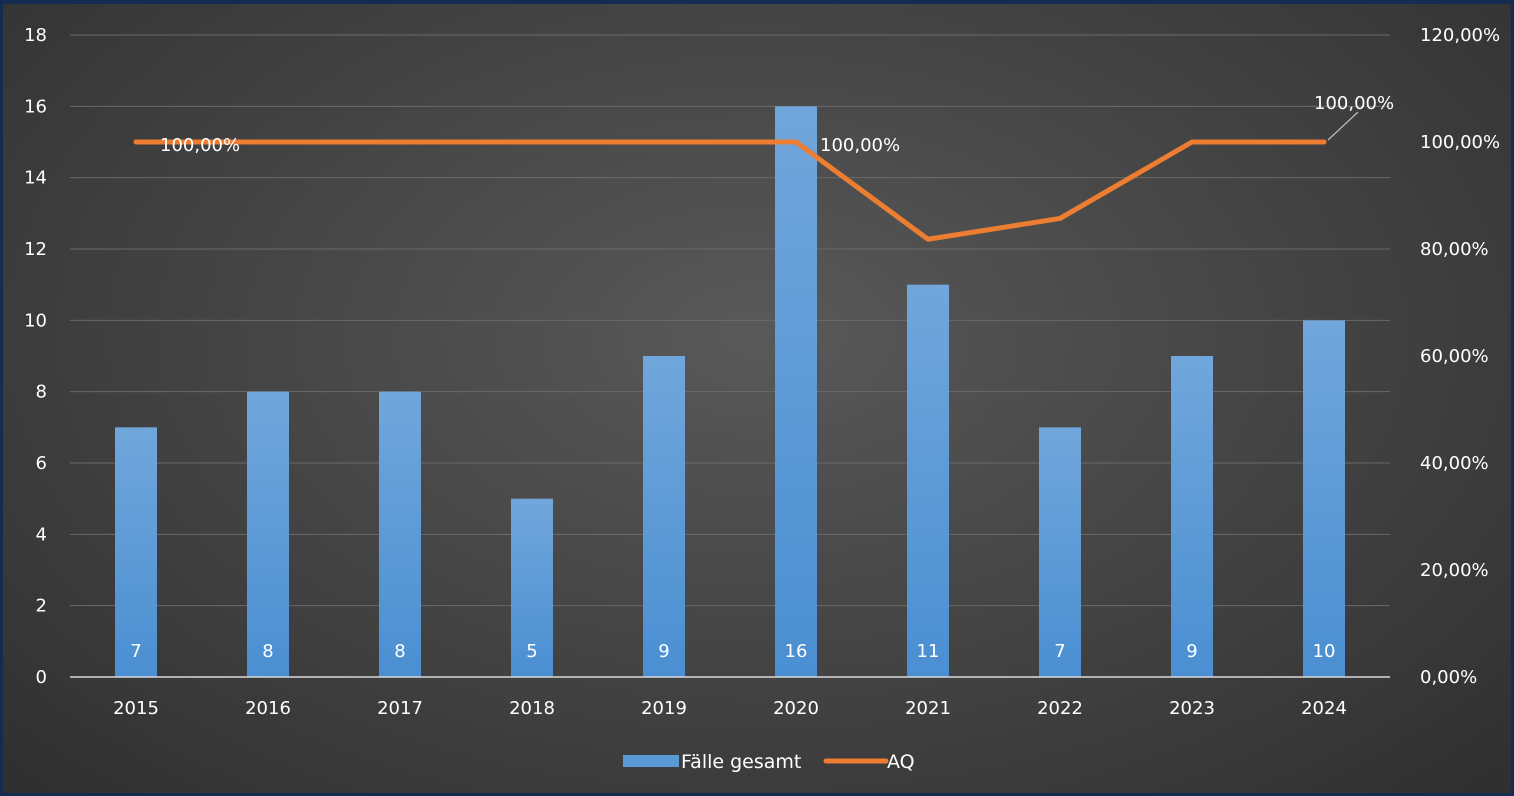  What do you see at coordinates (35, 35) in the screenshot?
I see `left-tick-label: 18` at bounding box center [35, 35].